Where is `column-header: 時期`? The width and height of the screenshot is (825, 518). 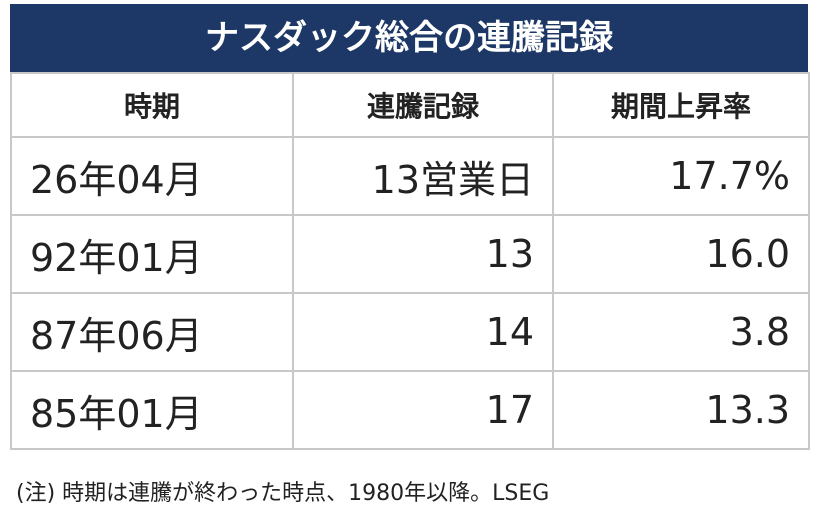 column-header: 時期 is located at coordinates (152, 105).